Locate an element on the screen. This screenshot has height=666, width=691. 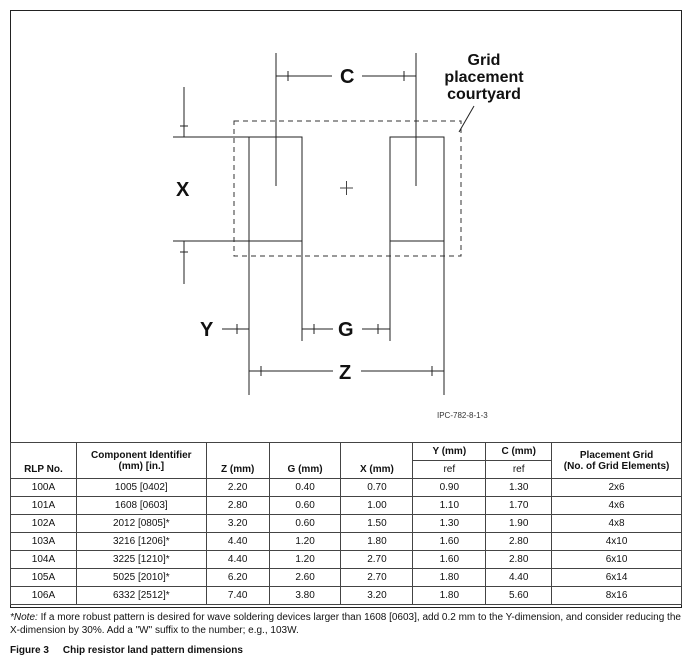
caption-title: Chip resistor land pattern dimensions is located at coordinates (152, 650).